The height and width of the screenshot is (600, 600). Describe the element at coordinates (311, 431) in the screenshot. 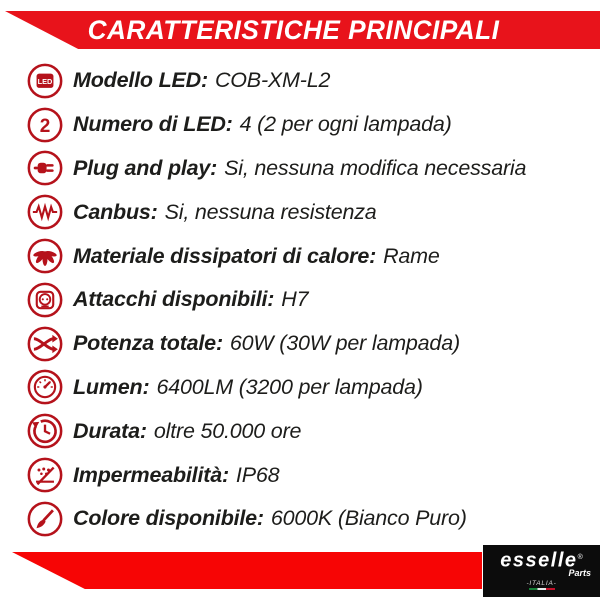

I see `feature-row: Durata: oltre 50.000 ore` at that location.